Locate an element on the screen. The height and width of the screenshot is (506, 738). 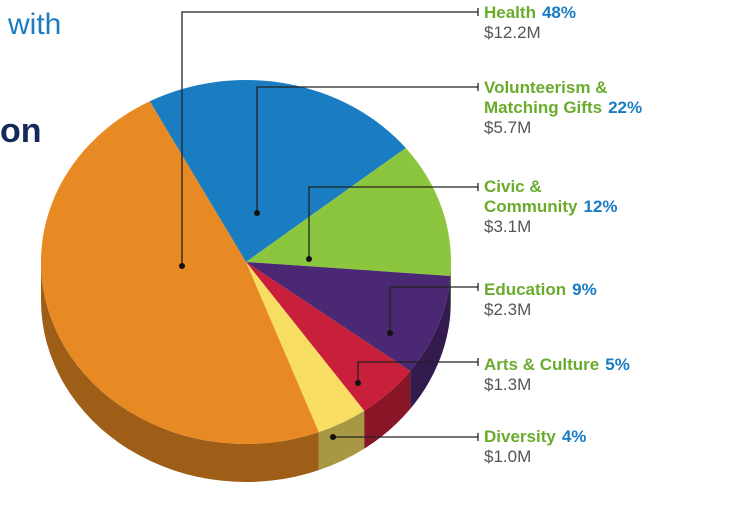
title-fragment: with is located at coordinates (35, 24).